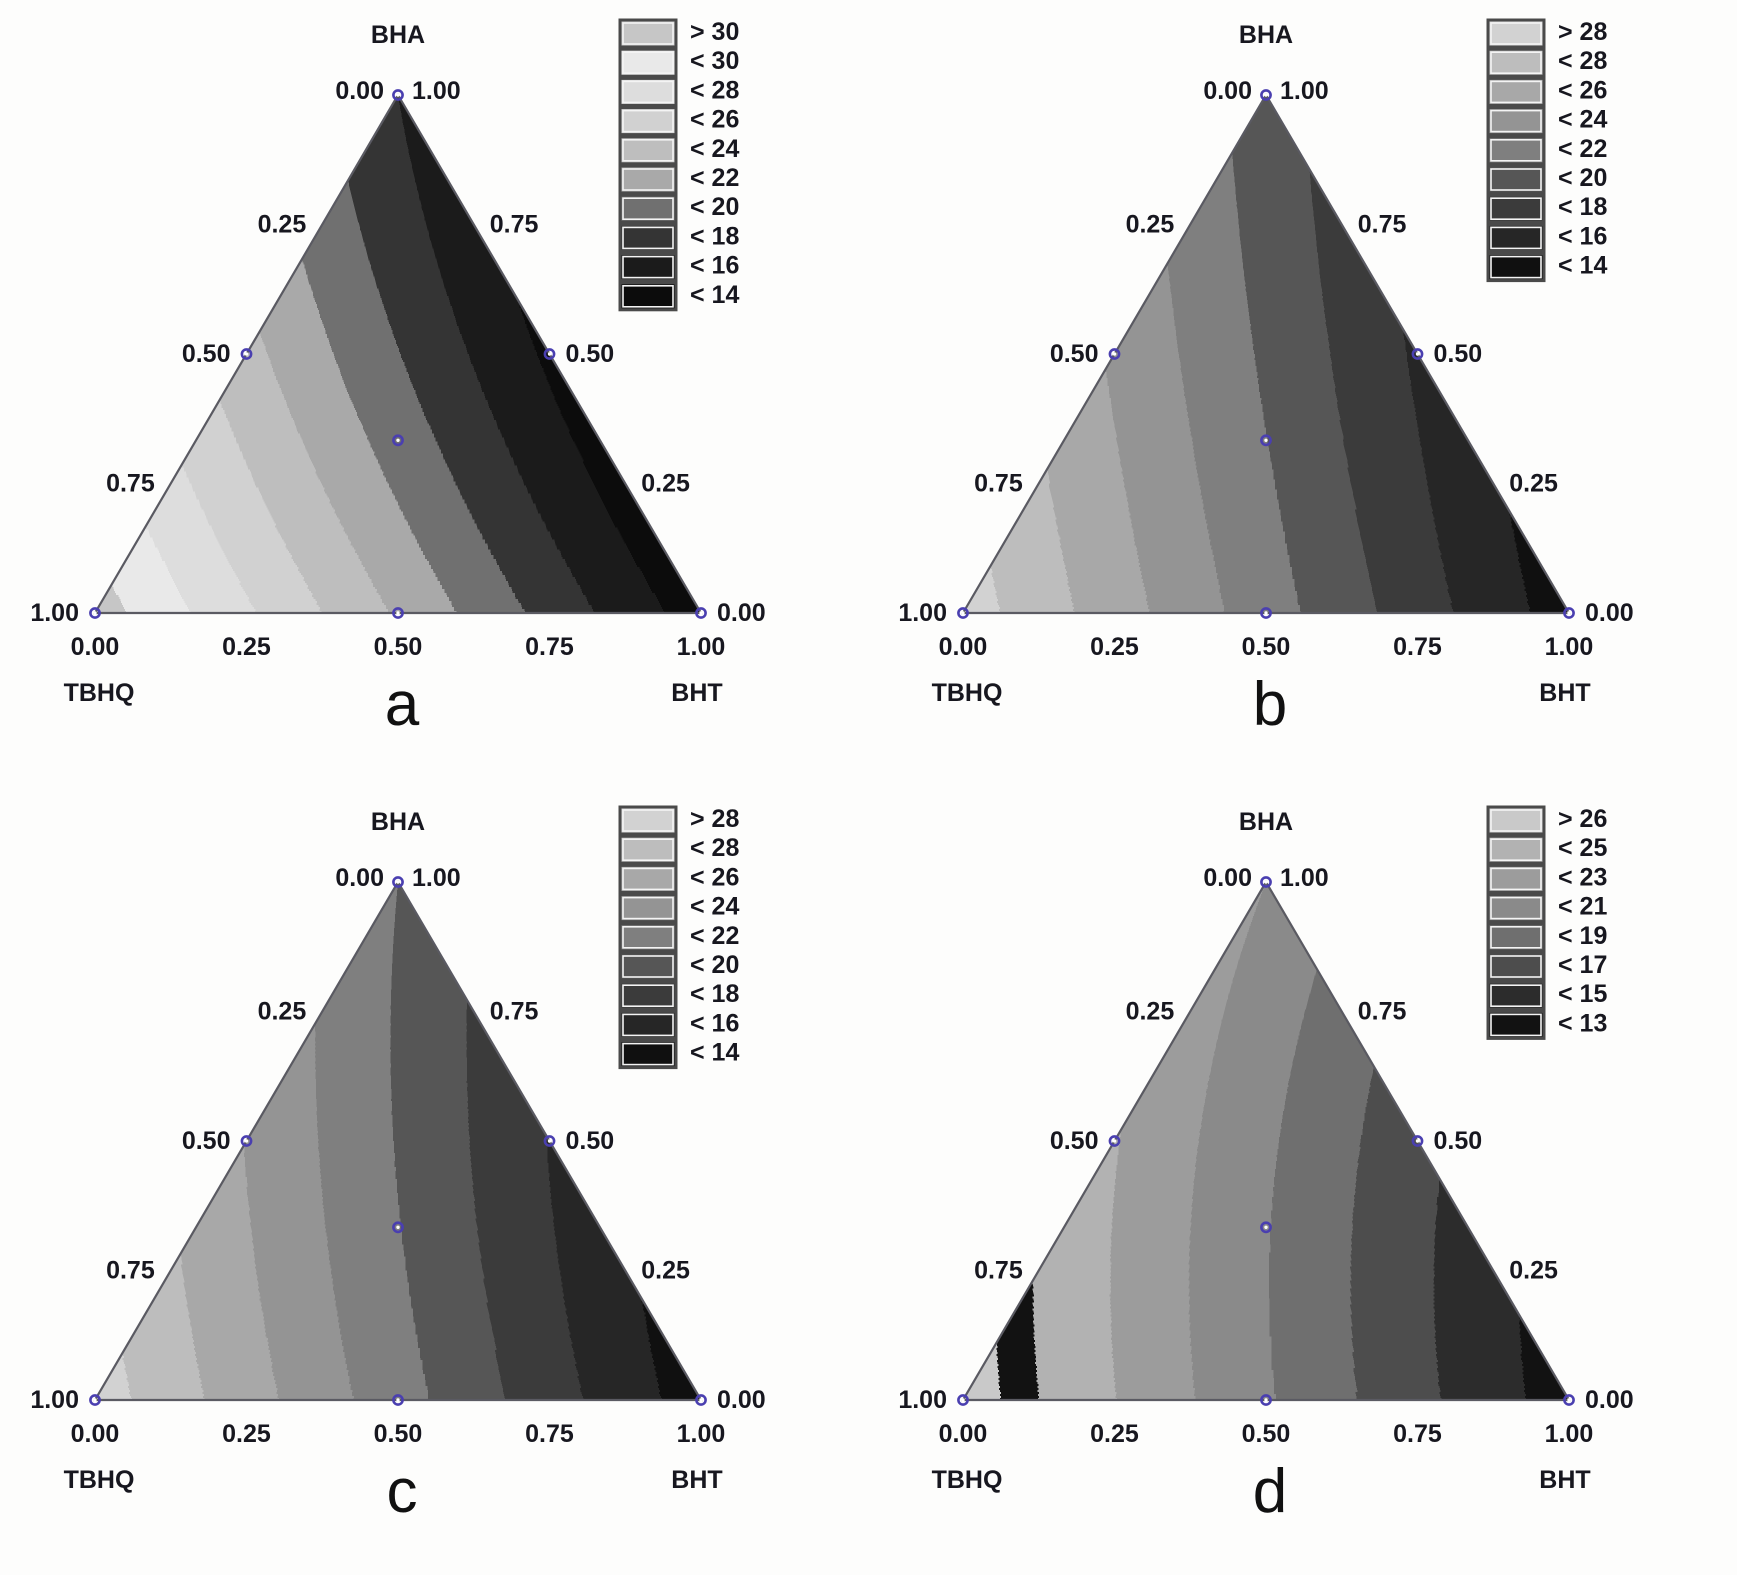  What do you see at coordinates (1582, 61) in the screenshot?
I see `legend-label-1: < 28` at bounding box center [1582, 61].